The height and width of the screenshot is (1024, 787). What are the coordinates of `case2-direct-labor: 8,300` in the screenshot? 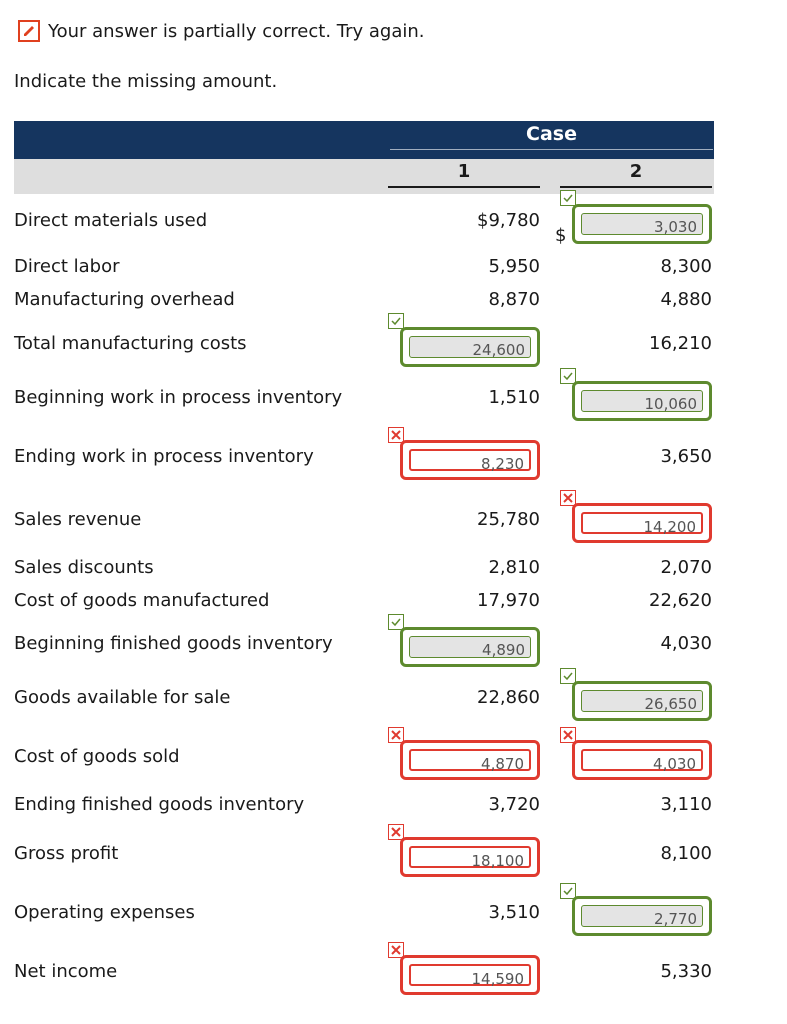 It's located at (686, 266).